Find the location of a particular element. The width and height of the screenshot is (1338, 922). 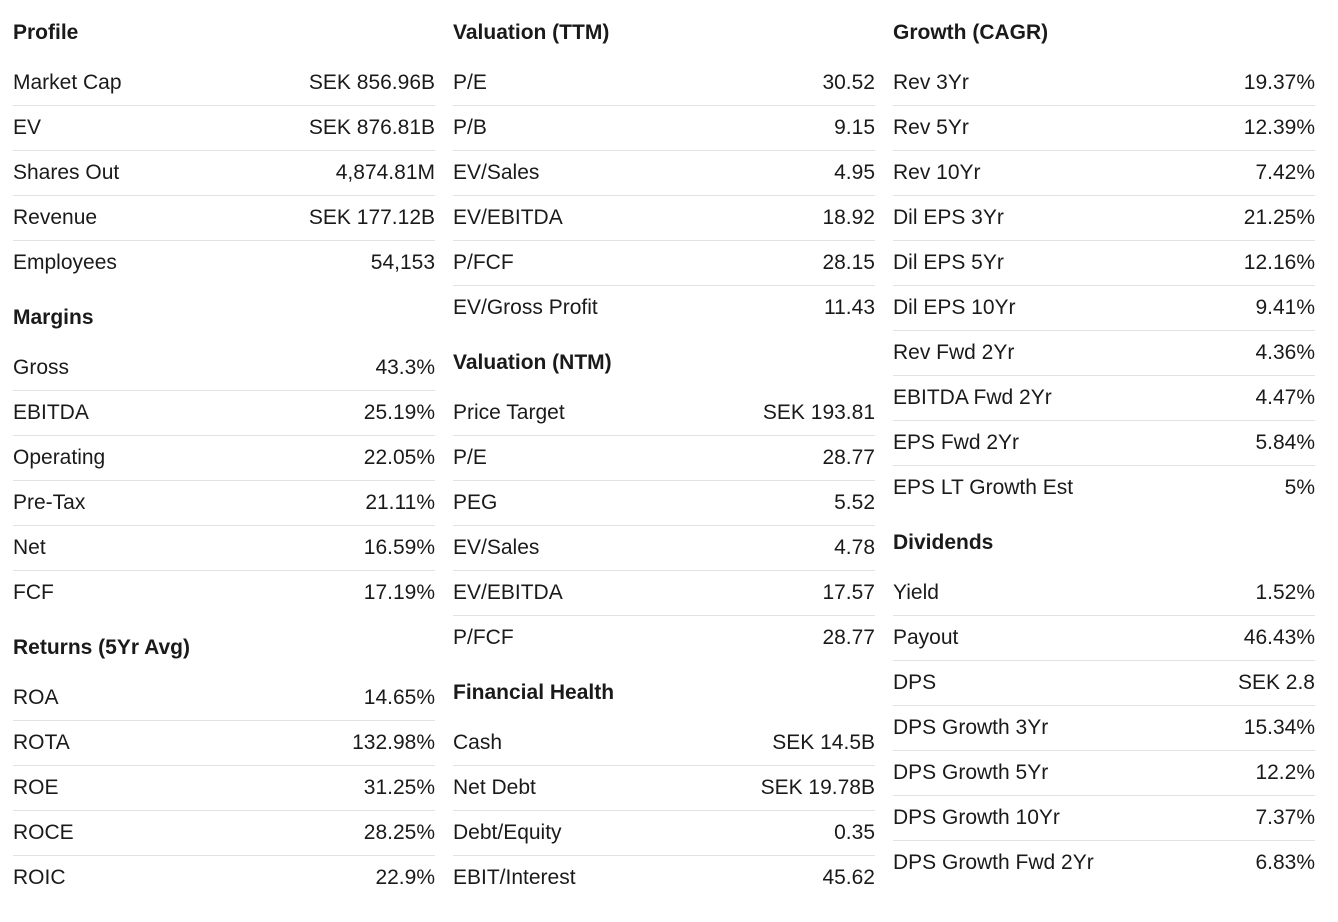

metric-row: Rev 10Yr 7.42% is located at coordinates (1104, 173).